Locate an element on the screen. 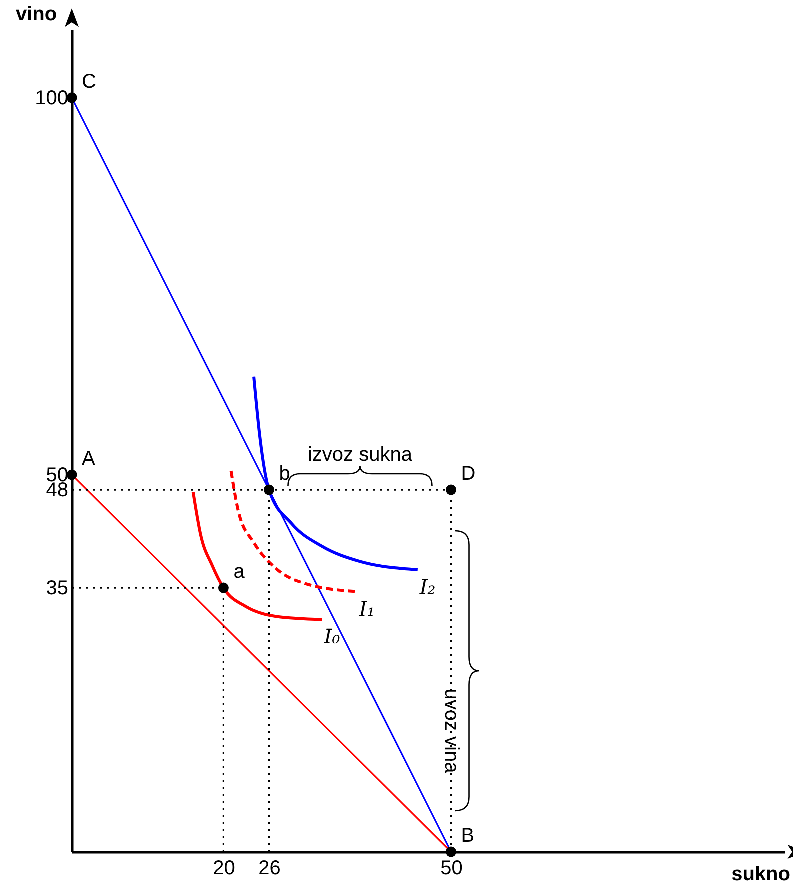 The height and width of the screenshot is (885, 793). annotation: B is located at coordinates (468, 836).